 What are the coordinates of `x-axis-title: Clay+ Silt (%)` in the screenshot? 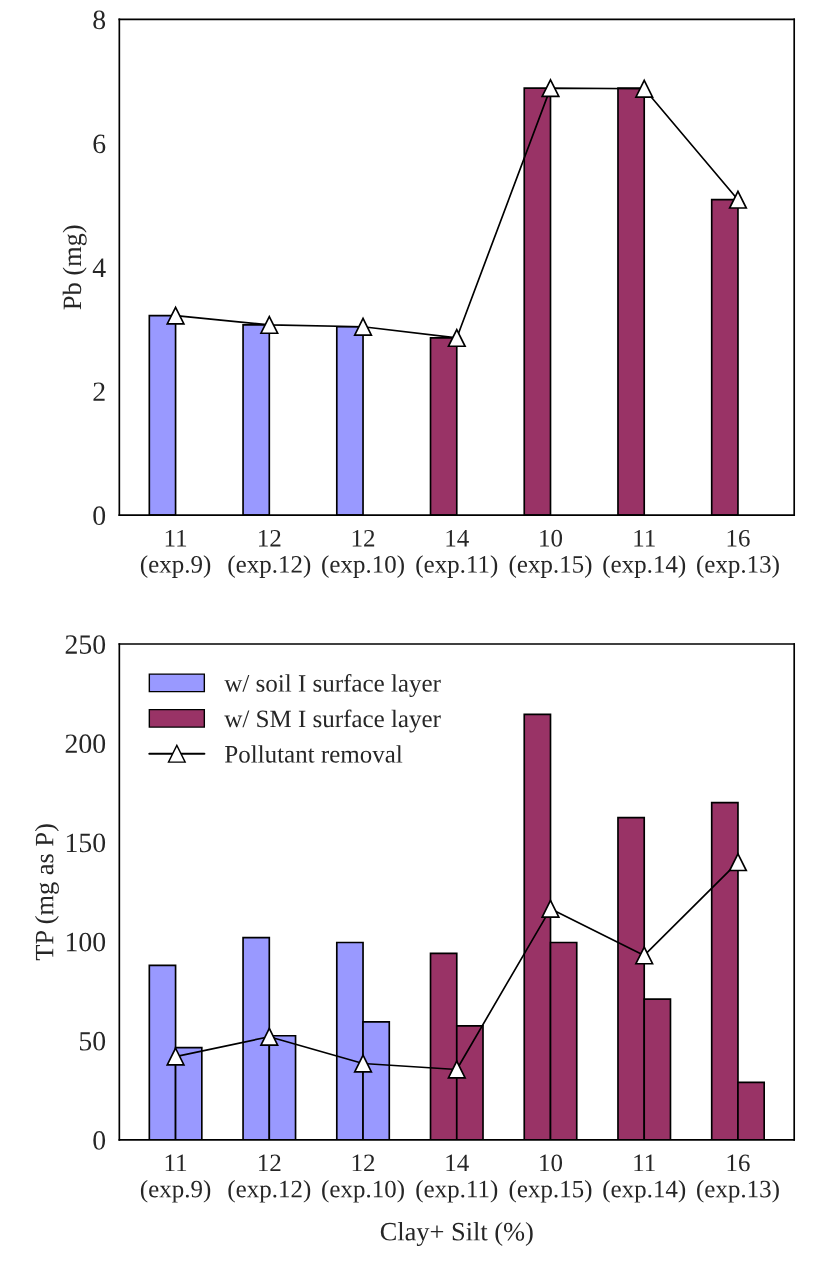 It's located at (456, 1234).